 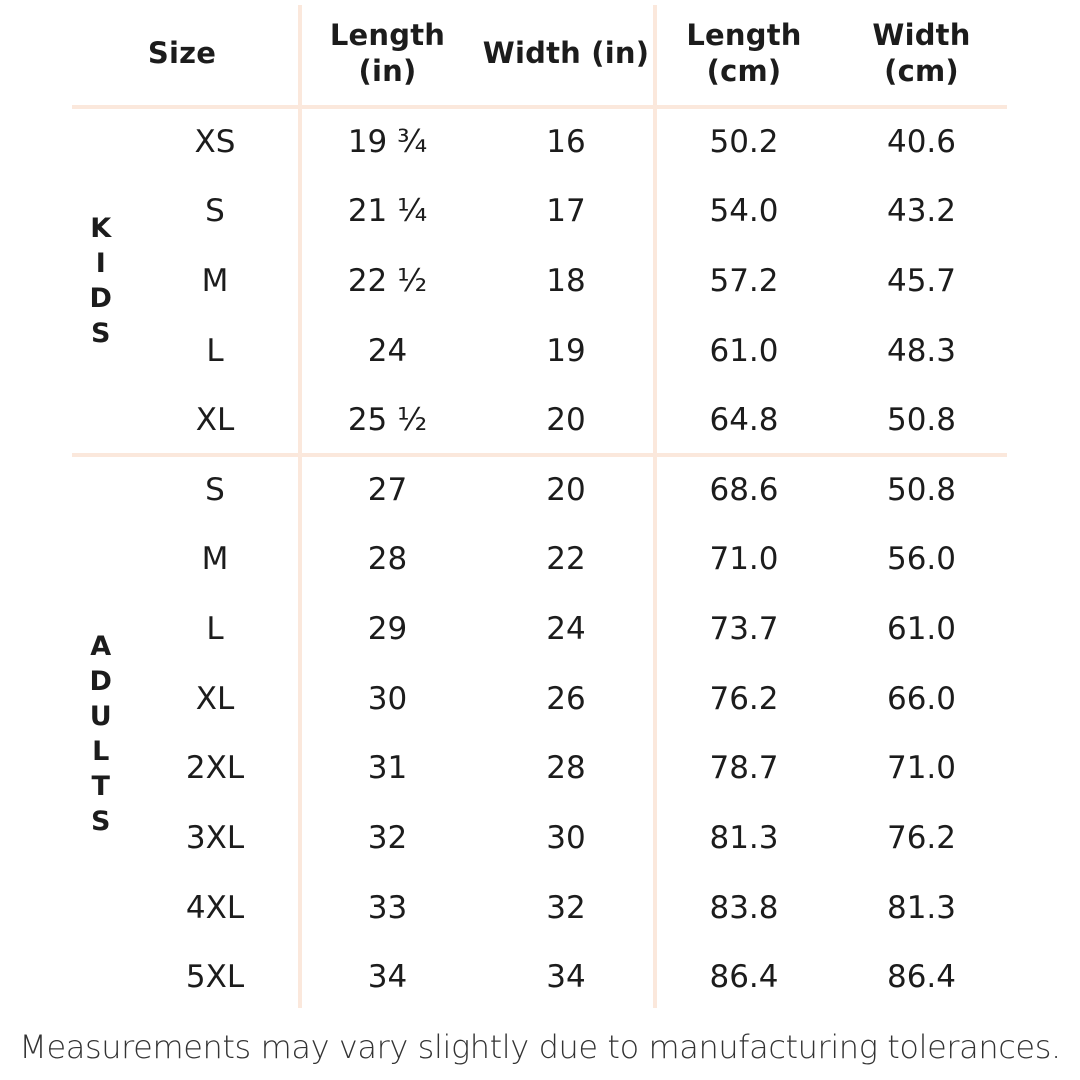 I want to click on table-row-kids-l: L 24 19 61.0 48.3, so click(x=571, y=351).